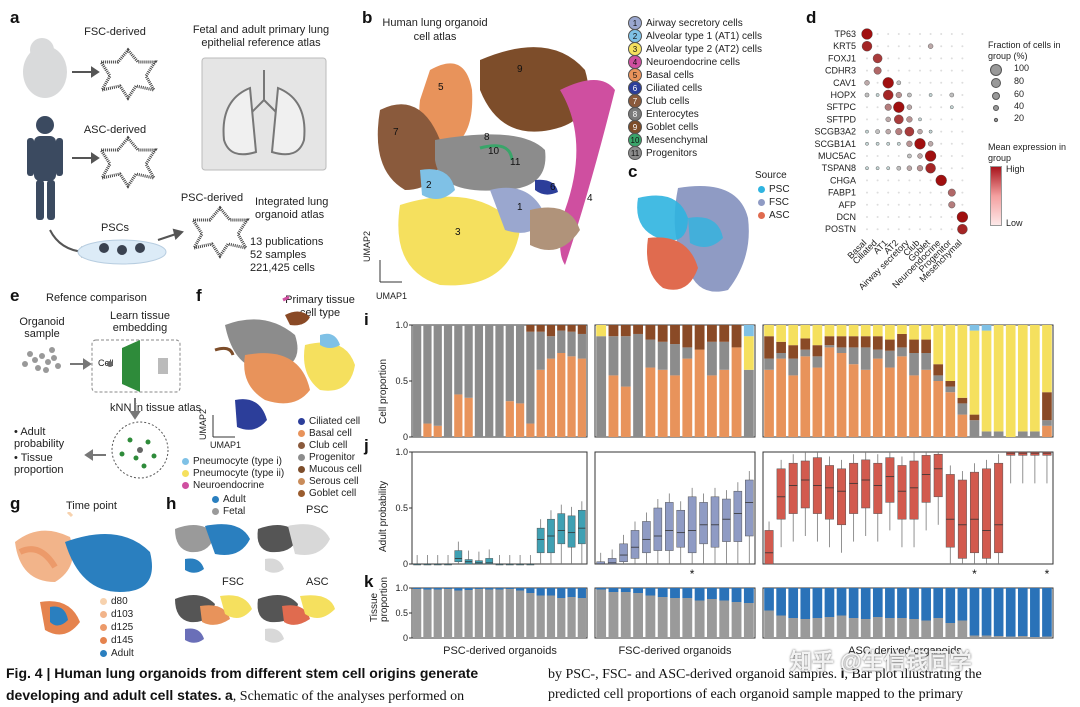 Image resolution: width=1080 pixels, height=707 pixels. Describe the element at coordinates (494, 151) in the screenshot. I see `svg-text: 10` at that location.